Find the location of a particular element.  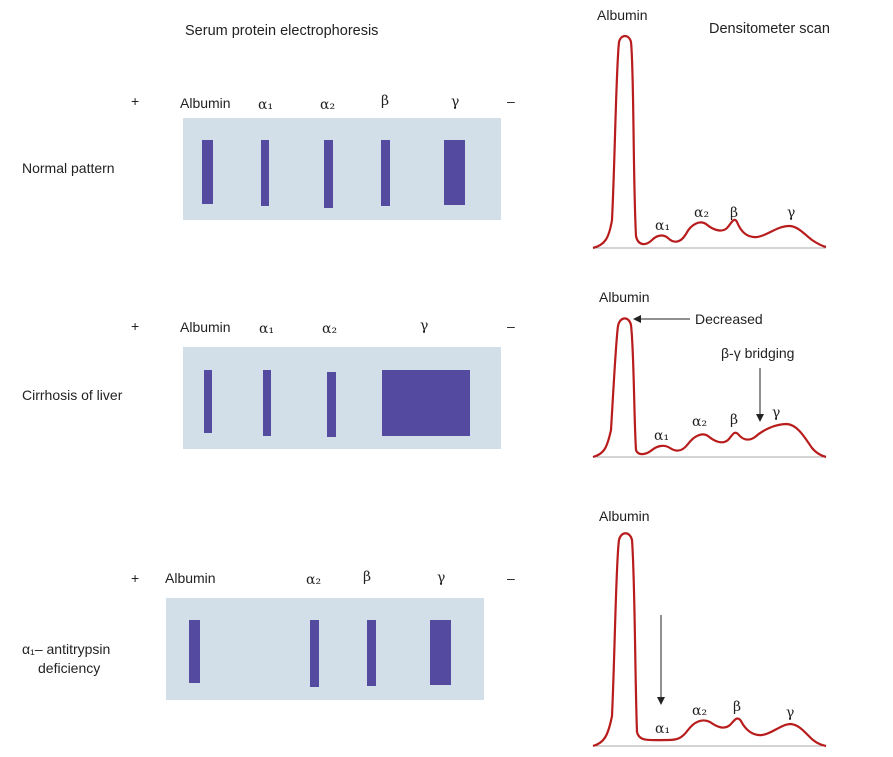

row-label-aat-line2: deficiency is located at coordinates (69, 668).